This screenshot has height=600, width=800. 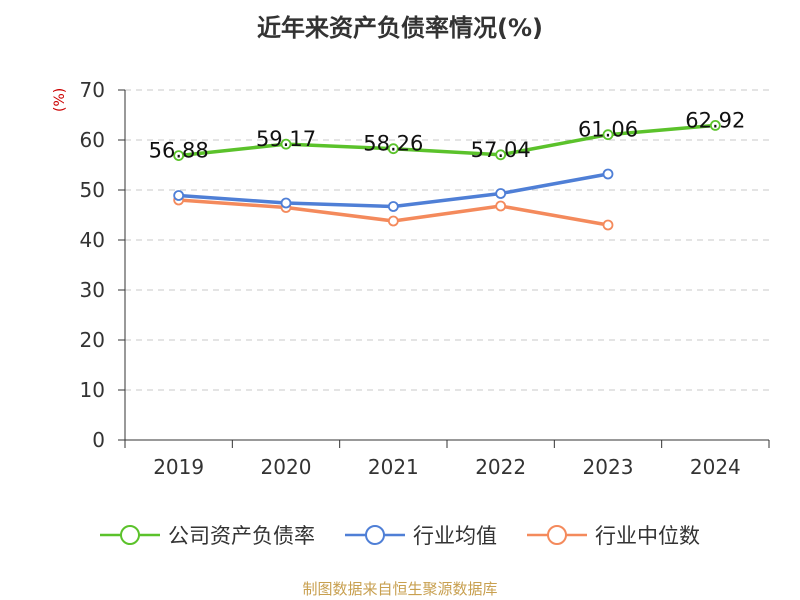 I want to click on series-line, so click(x=447, y=140).